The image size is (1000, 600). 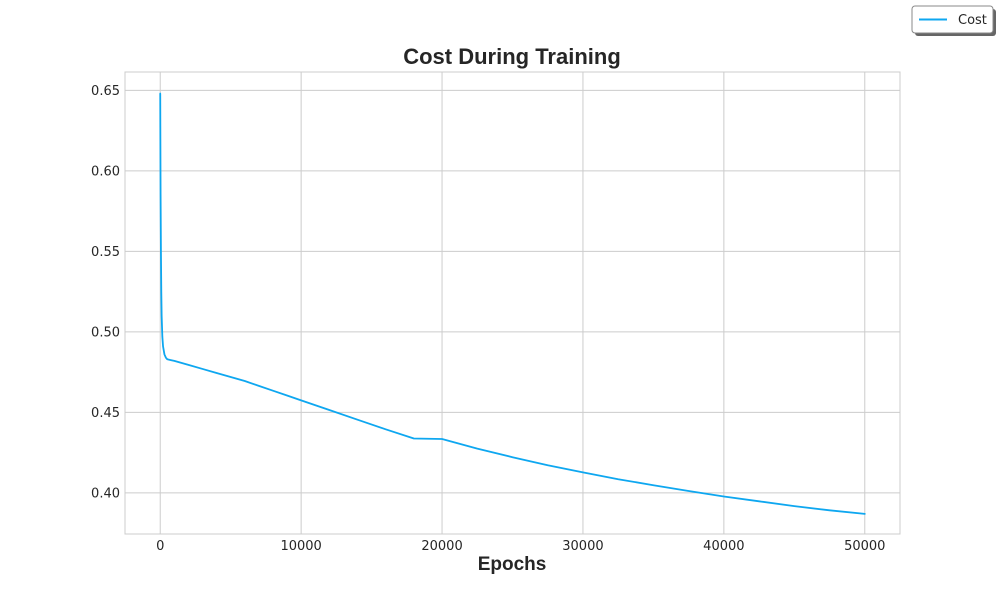 I want to click on legend-box, so click(x=952, y=19).